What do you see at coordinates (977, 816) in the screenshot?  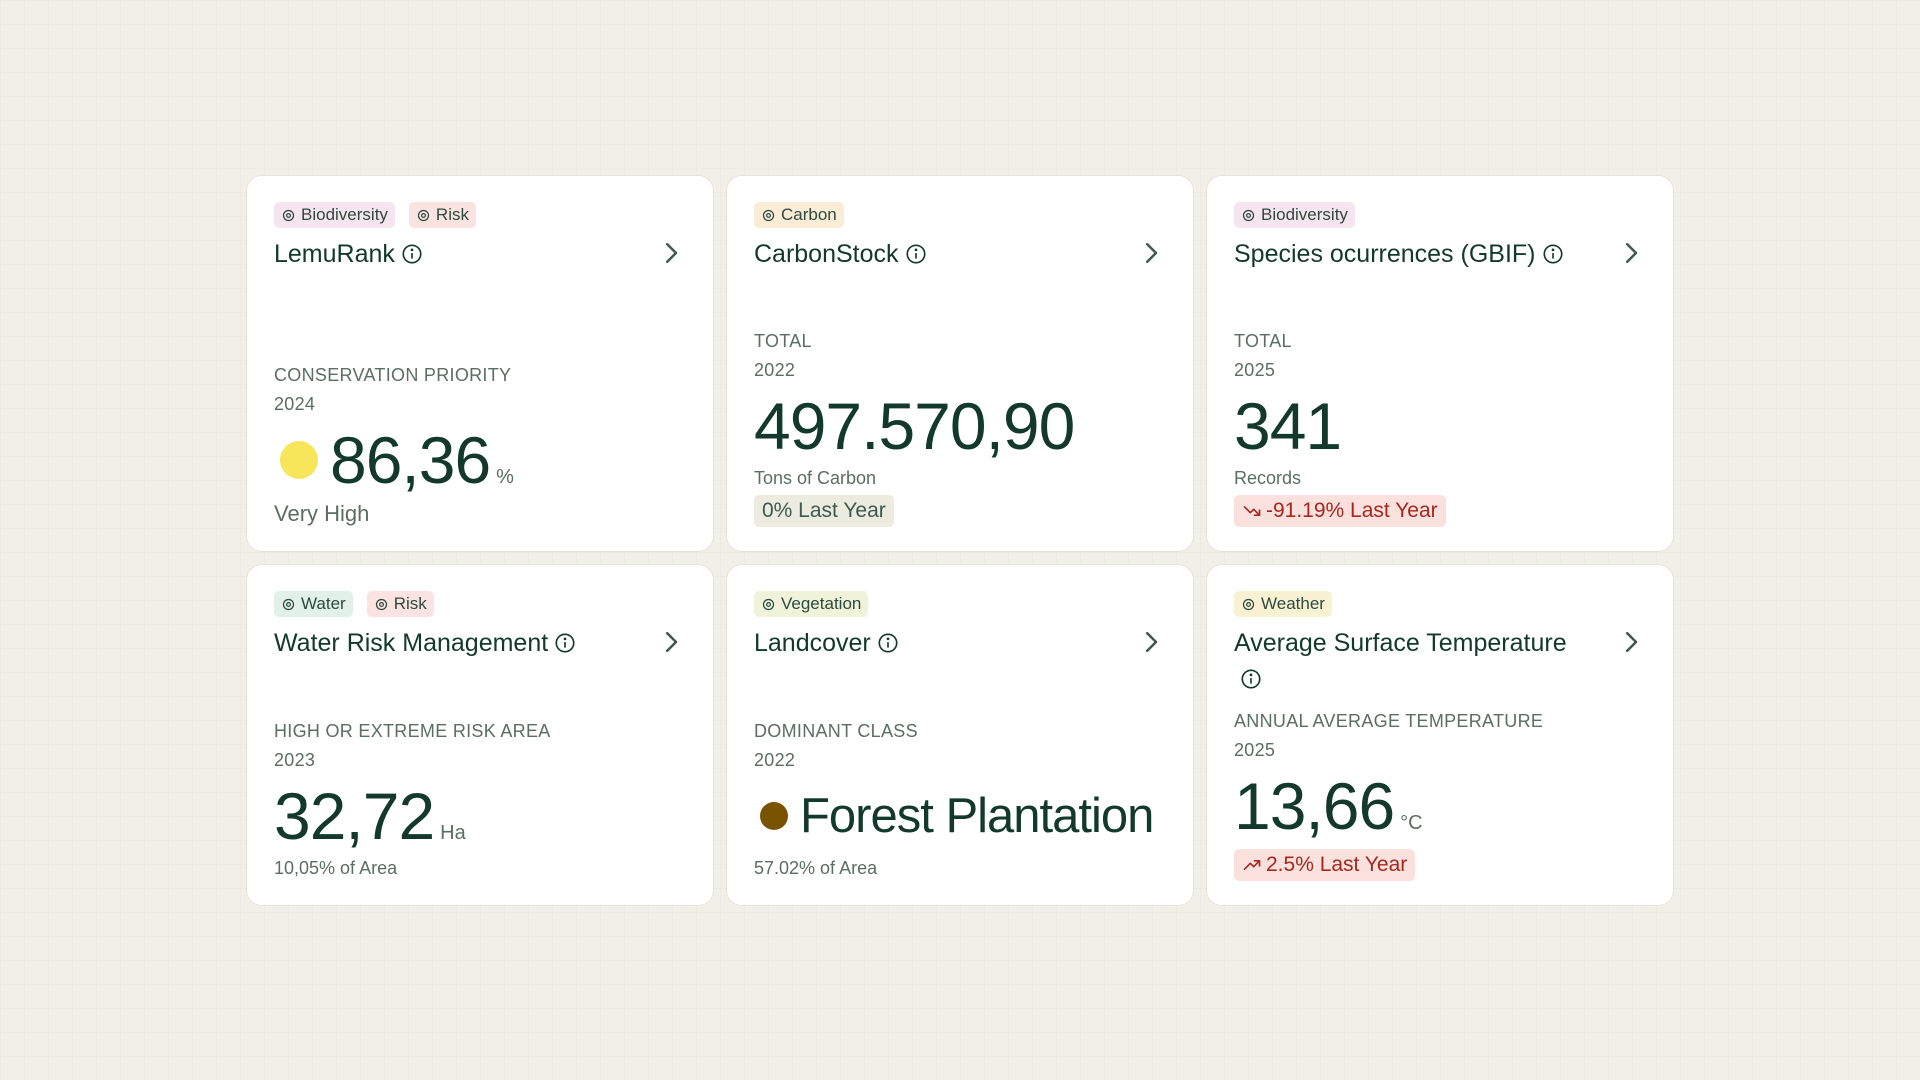 I see `metric-value: Forest Plantation` at bounding box center [977, 816].